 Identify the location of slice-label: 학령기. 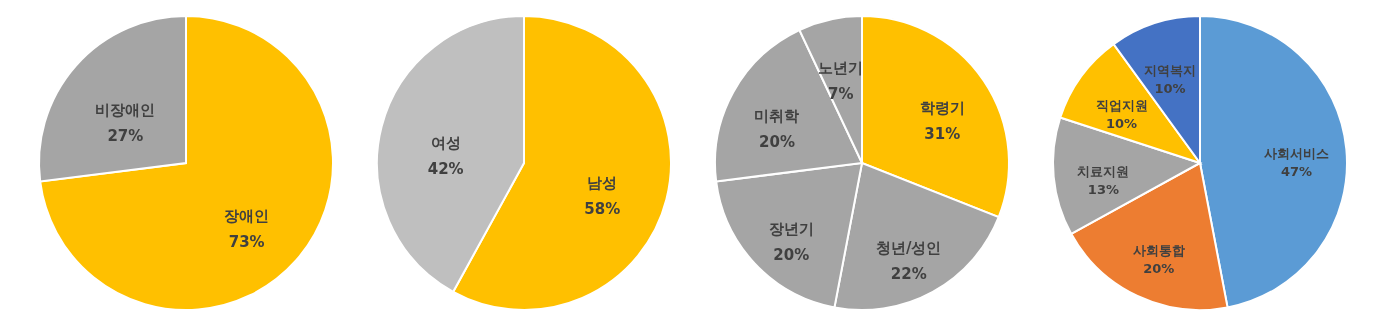
(942, 108).